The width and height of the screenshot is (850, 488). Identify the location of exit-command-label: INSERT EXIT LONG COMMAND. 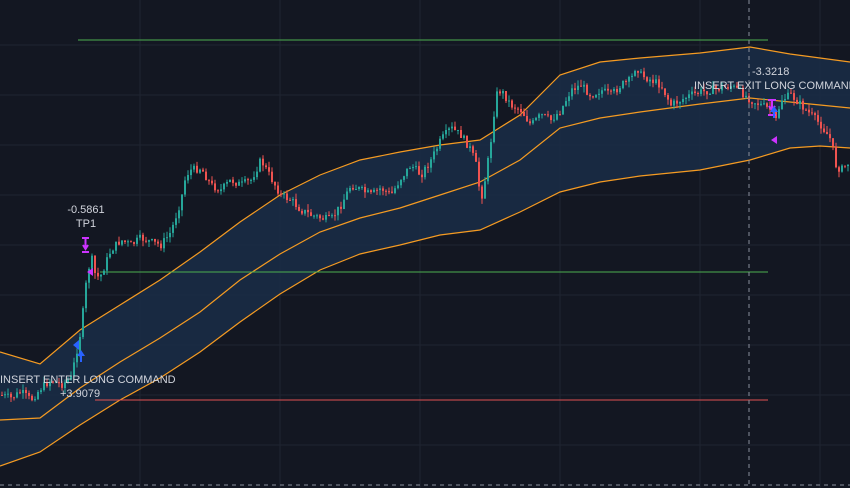
(772, 86).